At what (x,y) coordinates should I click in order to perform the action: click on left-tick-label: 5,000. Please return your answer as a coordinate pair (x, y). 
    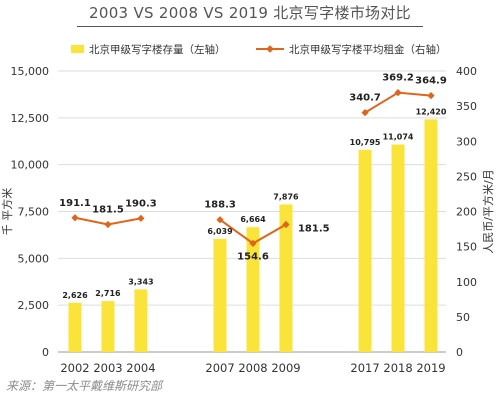
    Looking at the image, I should click on (34, 258).